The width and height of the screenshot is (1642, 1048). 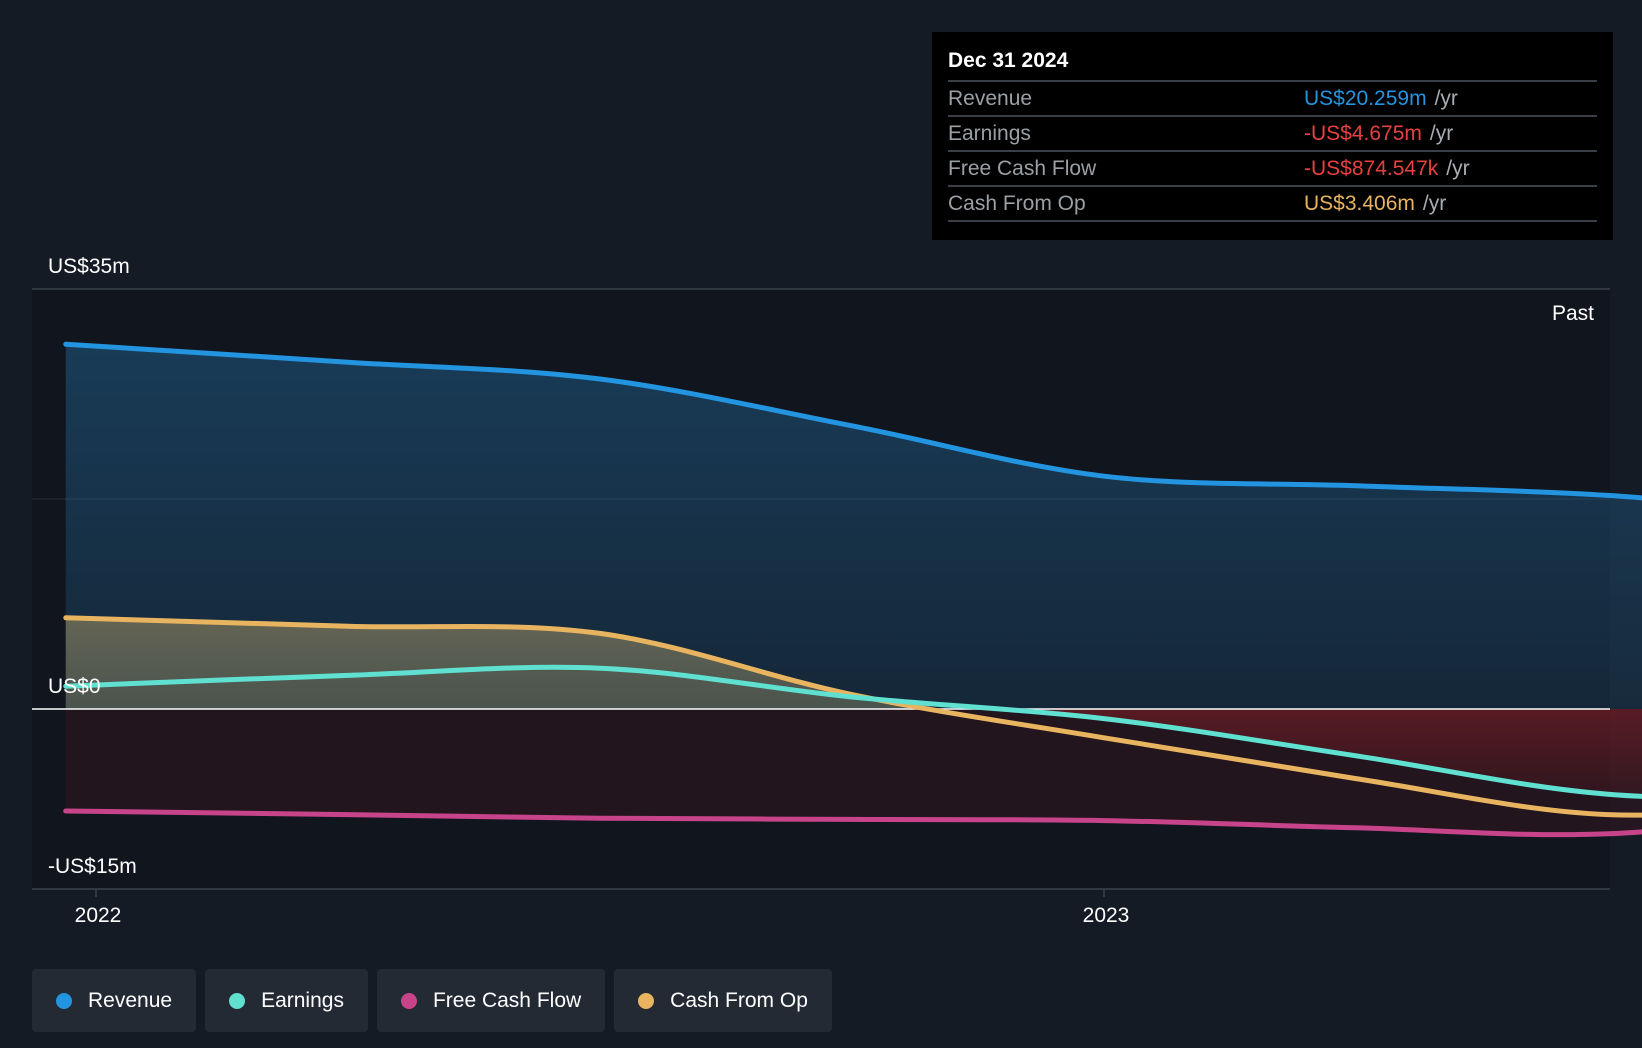 I want to click on tooltip-value: -US$874.547k, so click(x=1371, y=168).